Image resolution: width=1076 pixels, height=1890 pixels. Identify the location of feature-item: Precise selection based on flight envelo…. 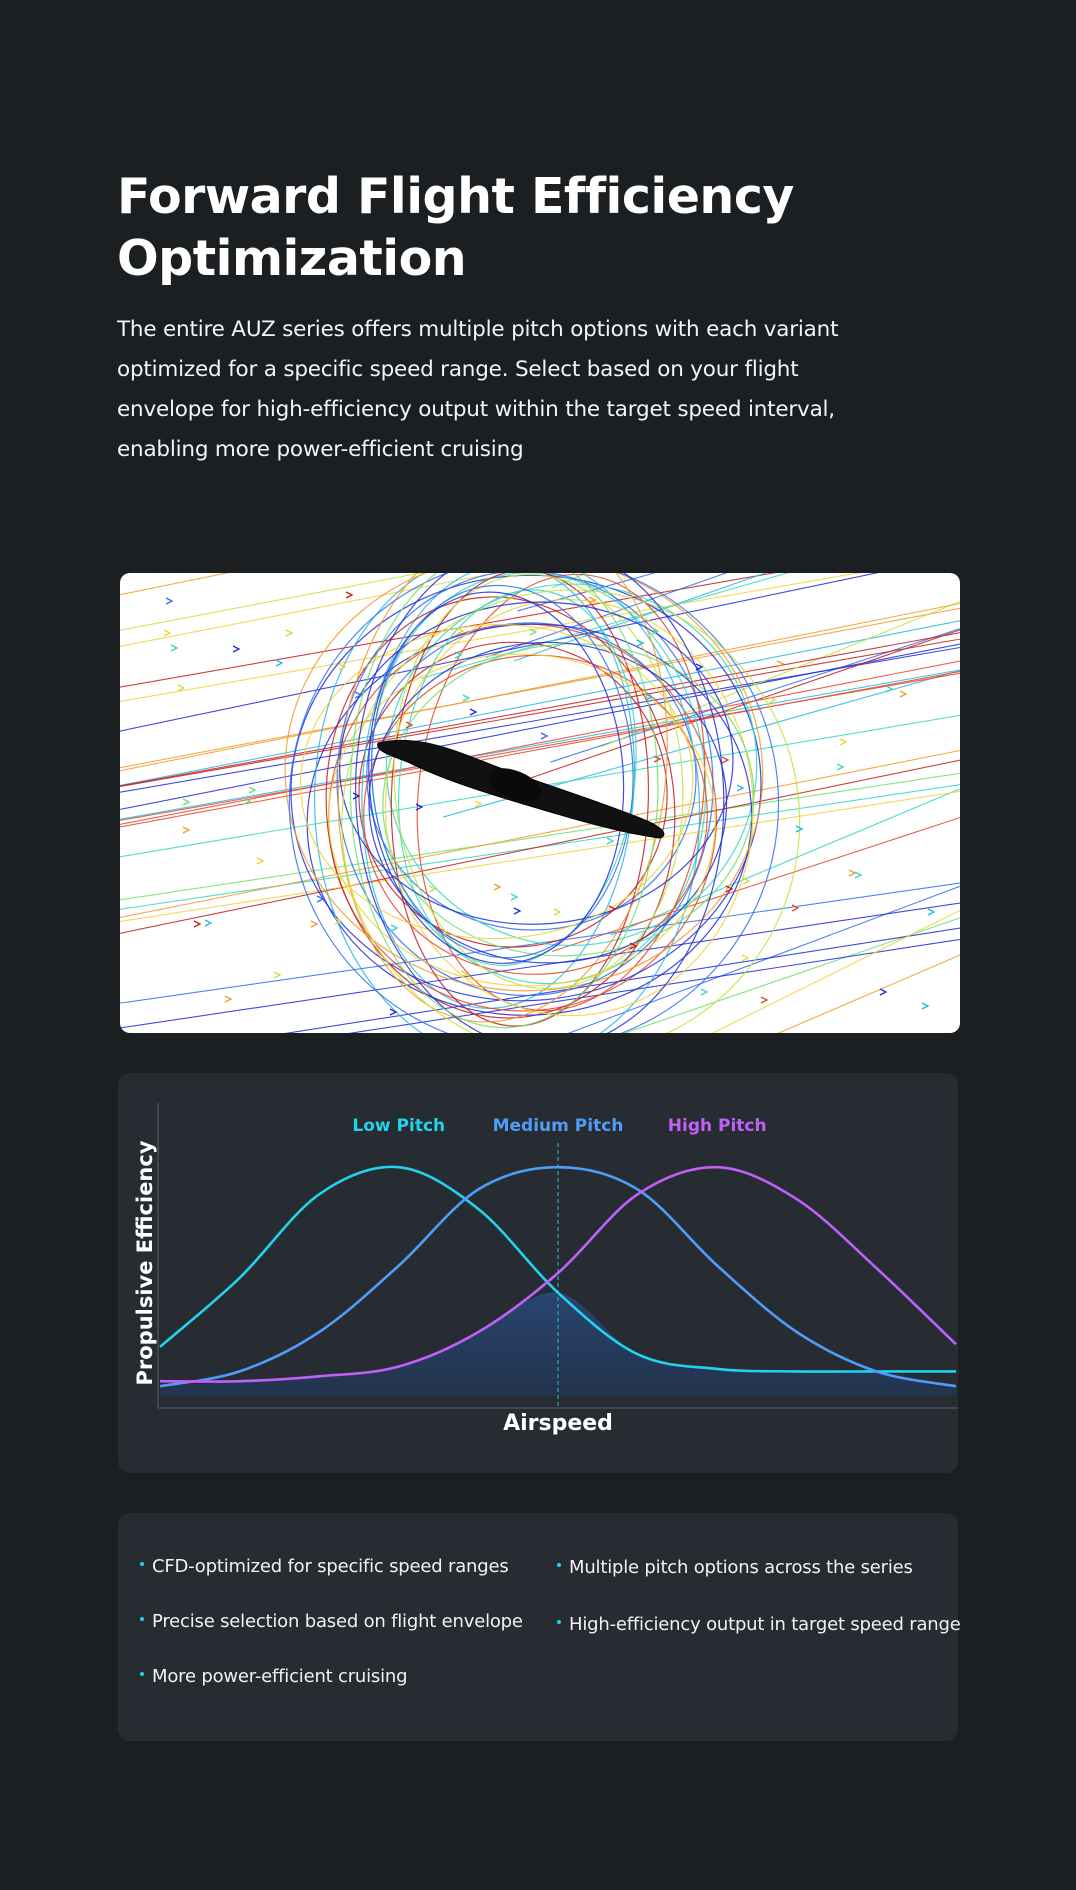
(331, 1622).